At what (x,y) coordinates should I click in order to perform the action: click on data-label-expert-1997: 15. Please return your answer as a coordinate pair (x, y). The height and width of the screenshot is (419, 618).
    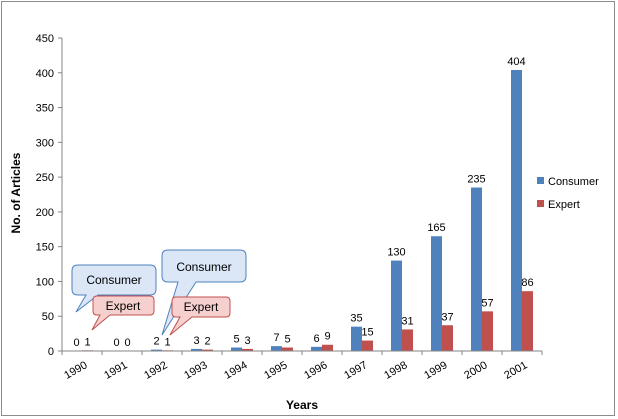
    Looking at the image, I should click on (367, 333).